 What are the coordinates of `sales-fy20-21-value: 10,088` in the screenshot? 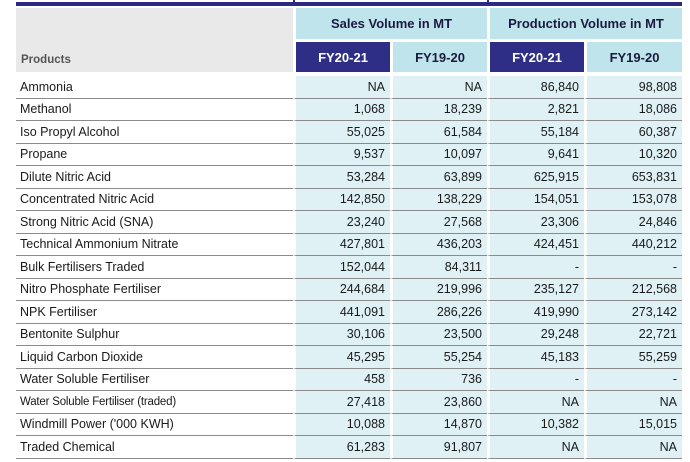 It's located at (341, 424).